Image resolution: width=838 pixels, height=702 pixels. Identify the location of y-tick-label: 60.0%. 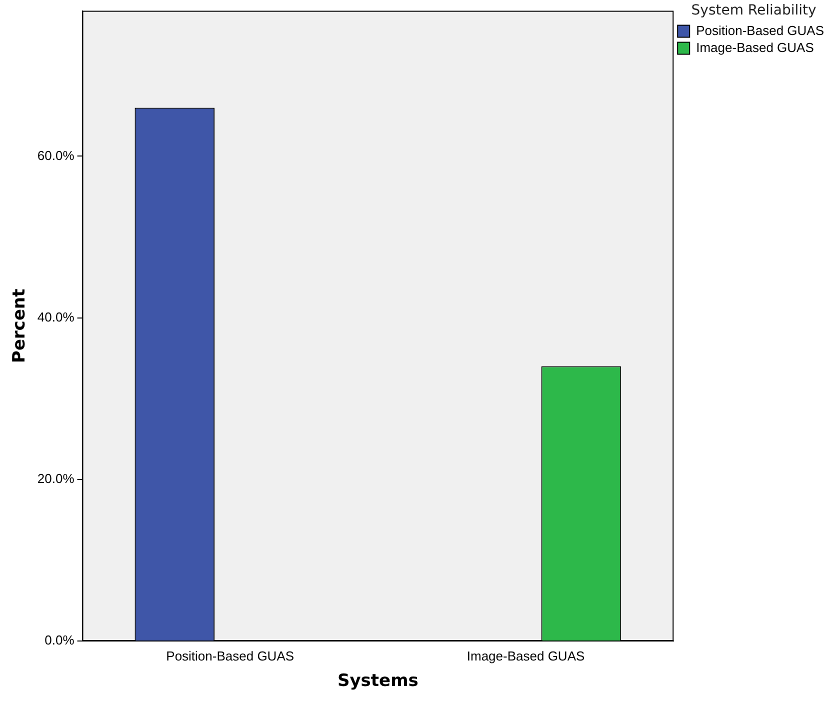
(56, 155).